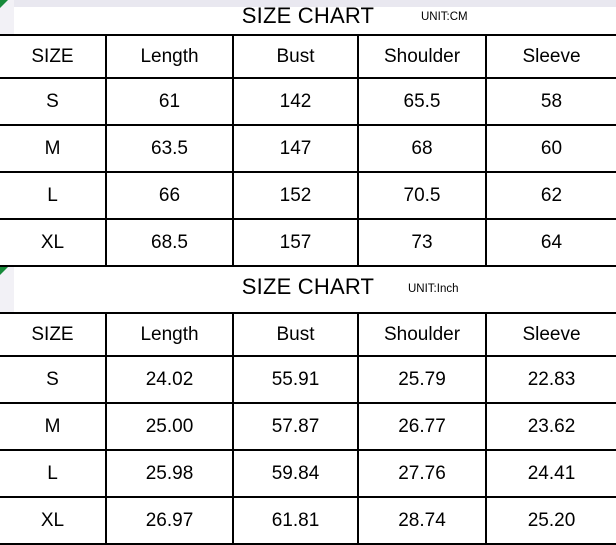  Describe the element at coordinates (422, 149) in the screenshot. I see `cell-shoulder: 68` at that location.